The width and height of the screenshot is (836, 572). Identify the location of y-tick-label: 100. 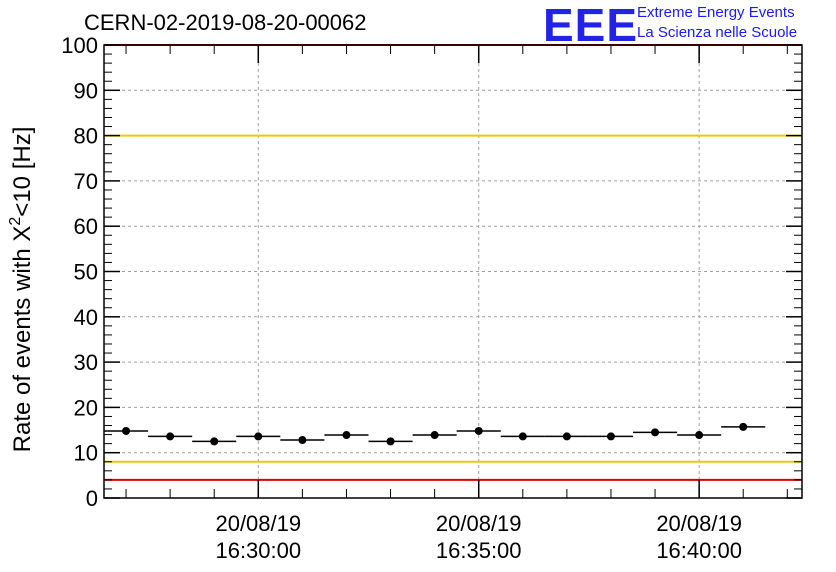
(79, 45).